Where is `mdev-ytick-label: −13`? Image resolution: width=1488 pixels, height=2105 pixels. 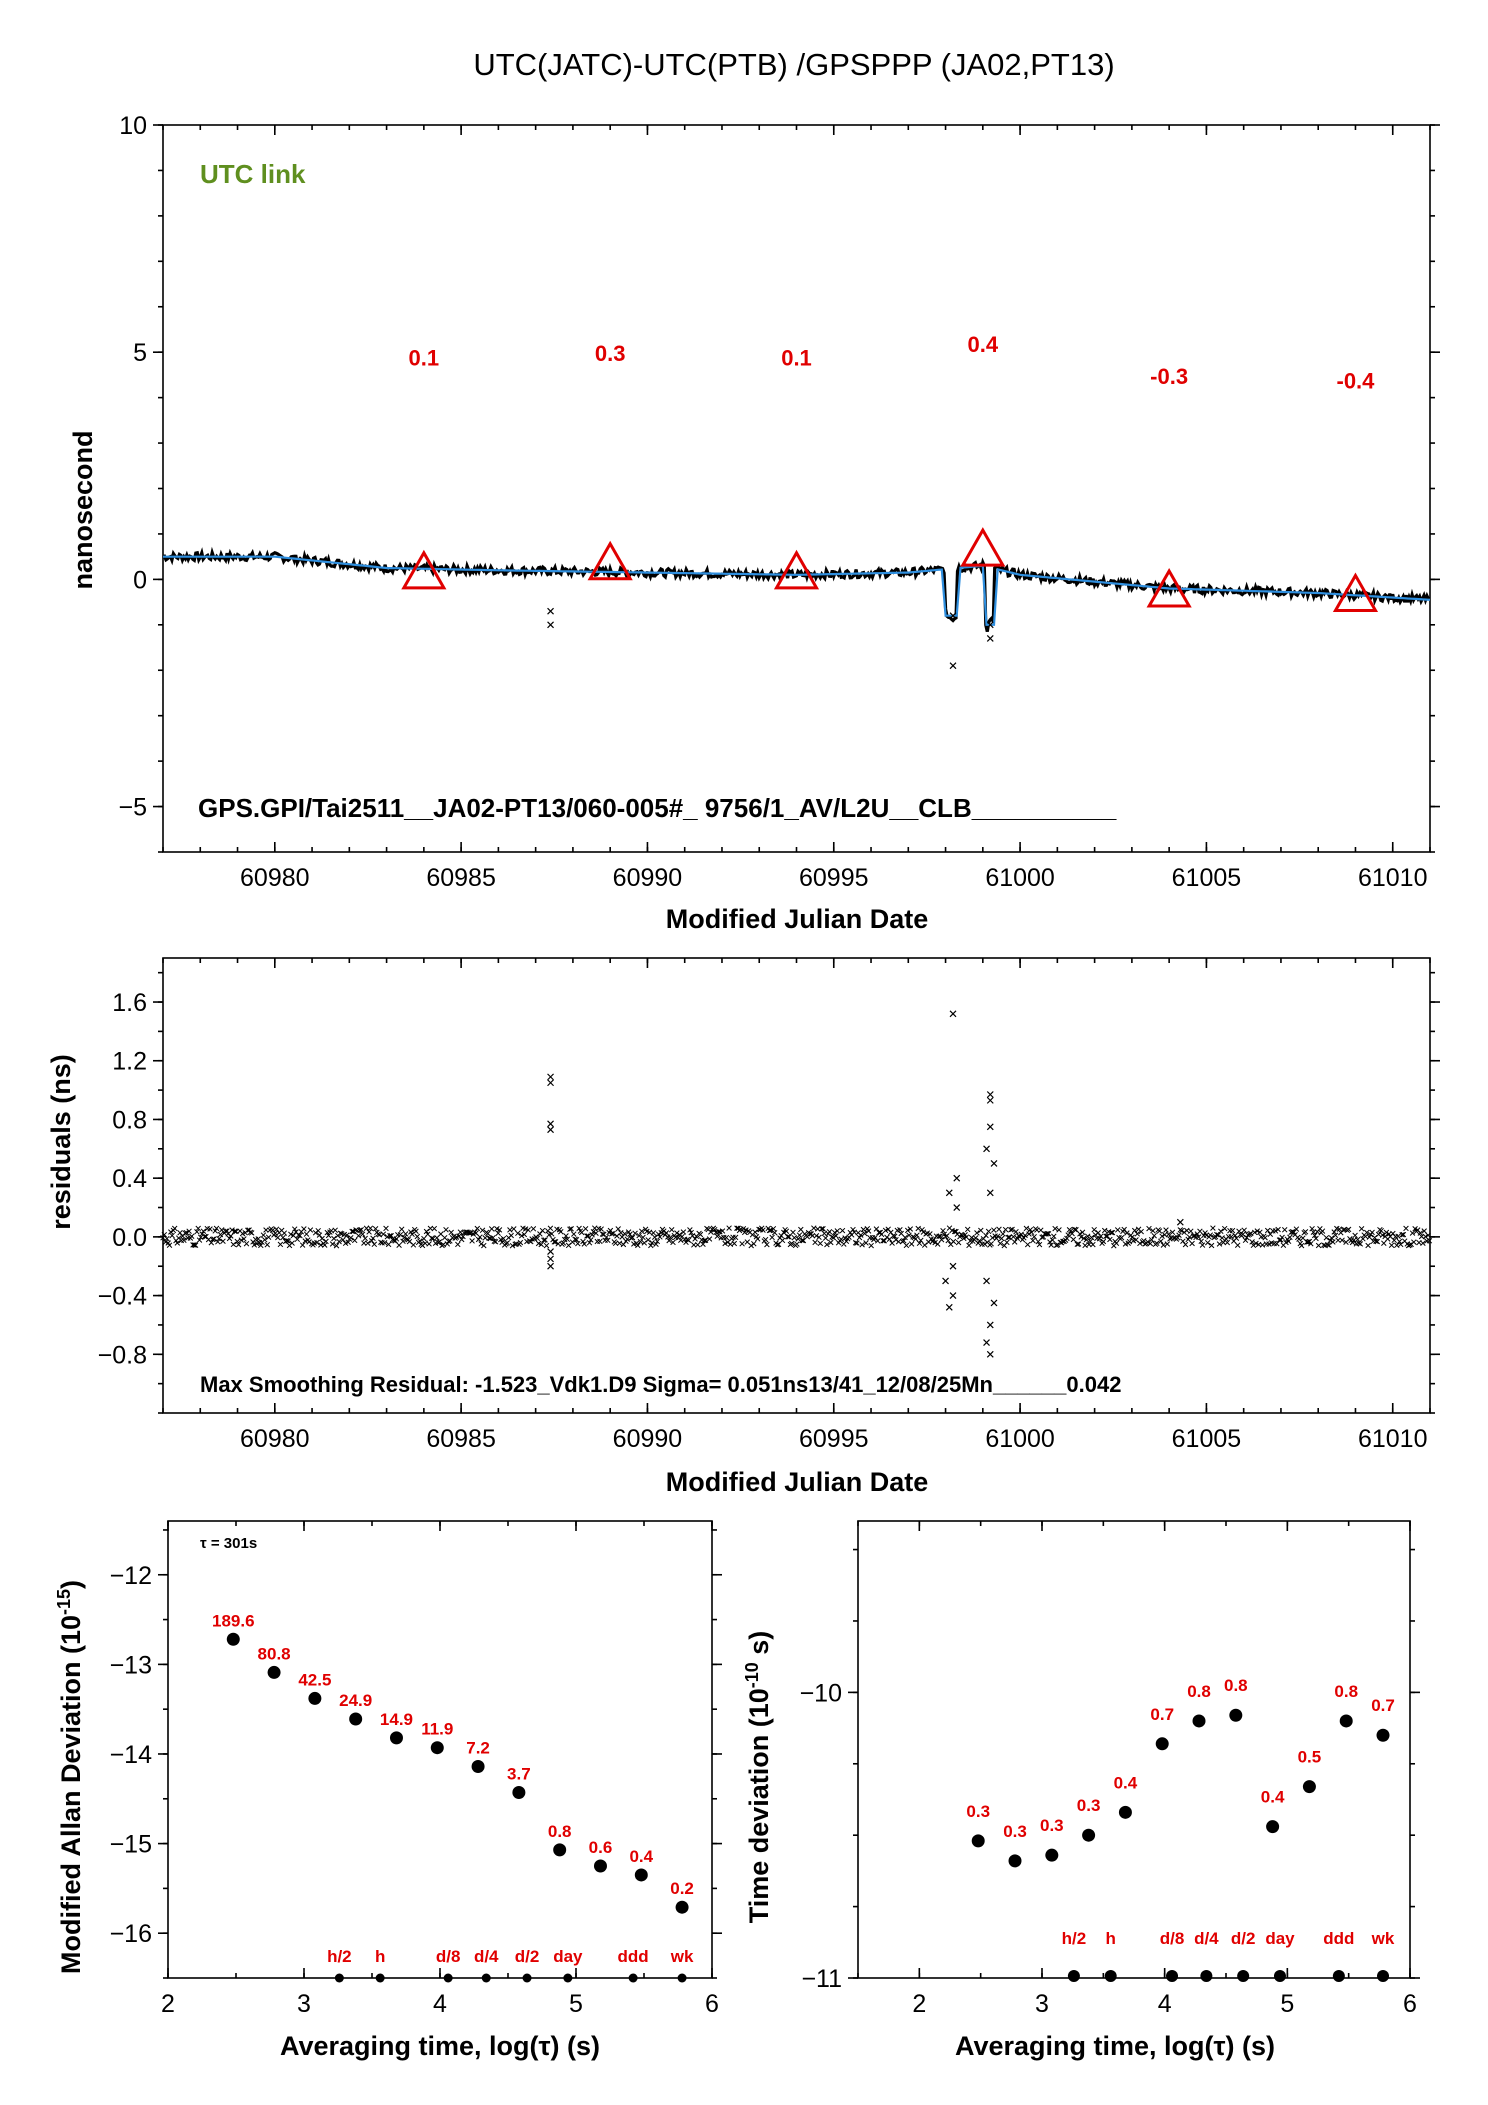 mdev-ytick-label: −13 is located at coordinates (131, 1665).